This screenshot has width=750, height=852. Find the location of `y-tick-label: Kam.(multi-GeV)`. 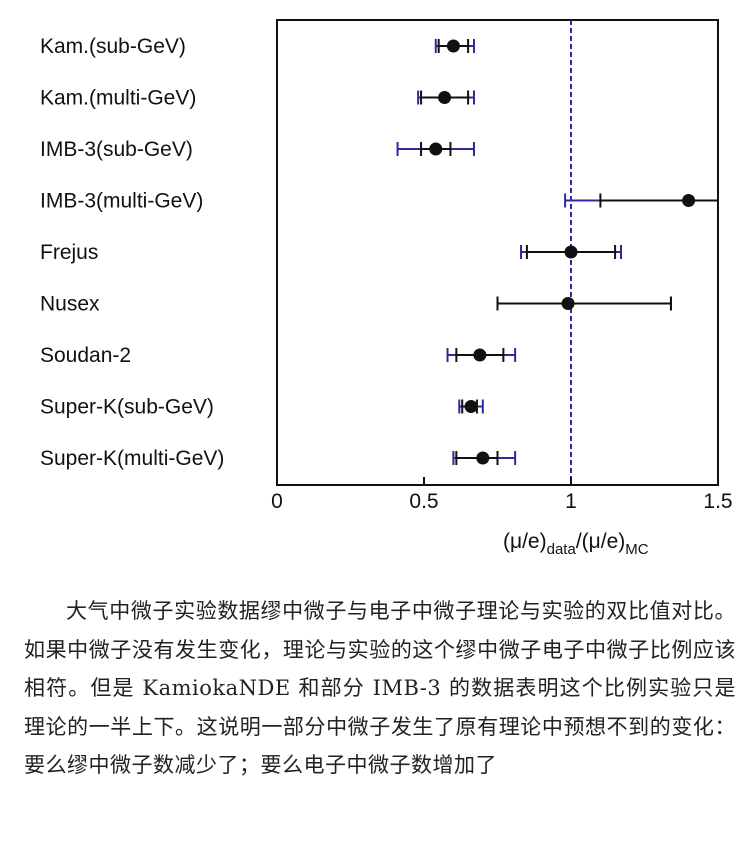

y-tick-label: Kam.(multi-GeV) is located at coordinates (118, 98).